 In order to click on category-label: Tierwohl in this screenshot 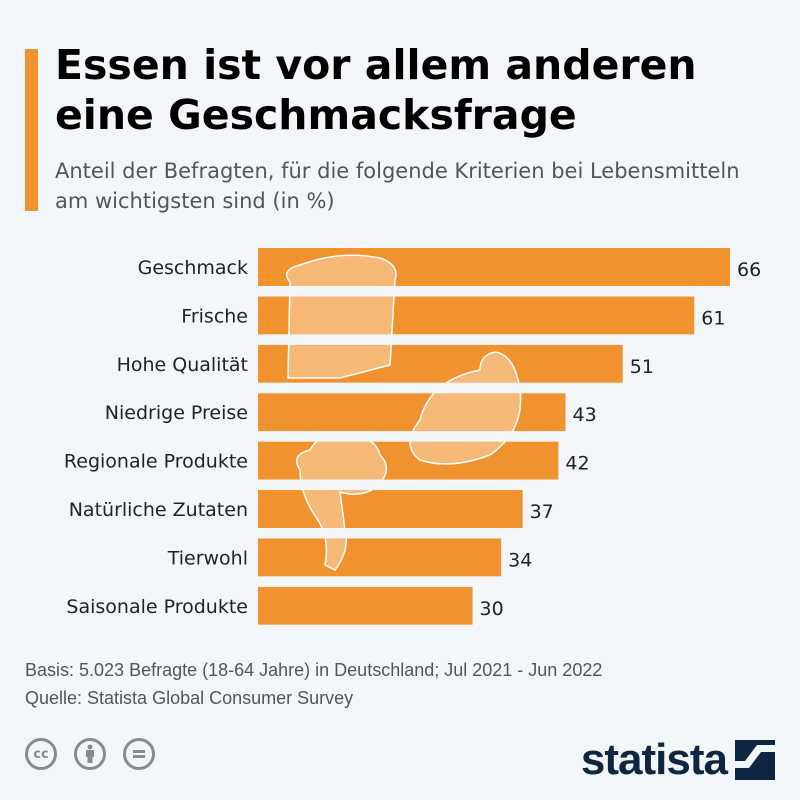, I will do `click(207, 558)`.